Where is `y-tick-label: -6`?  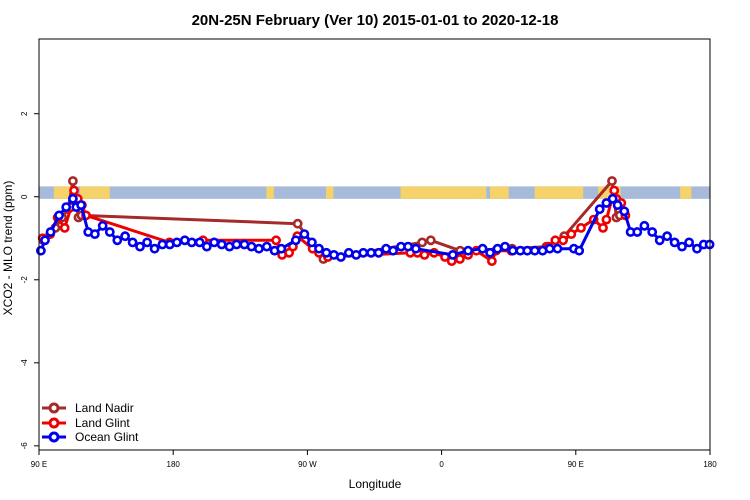 y-tick-label: -6 is located at coordinates (24, 446).